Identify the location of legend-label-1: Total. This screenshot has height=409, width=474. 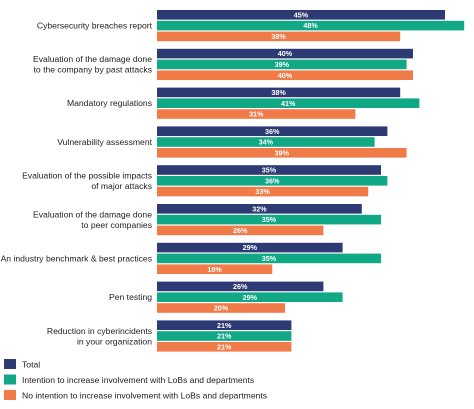
(31, 365).